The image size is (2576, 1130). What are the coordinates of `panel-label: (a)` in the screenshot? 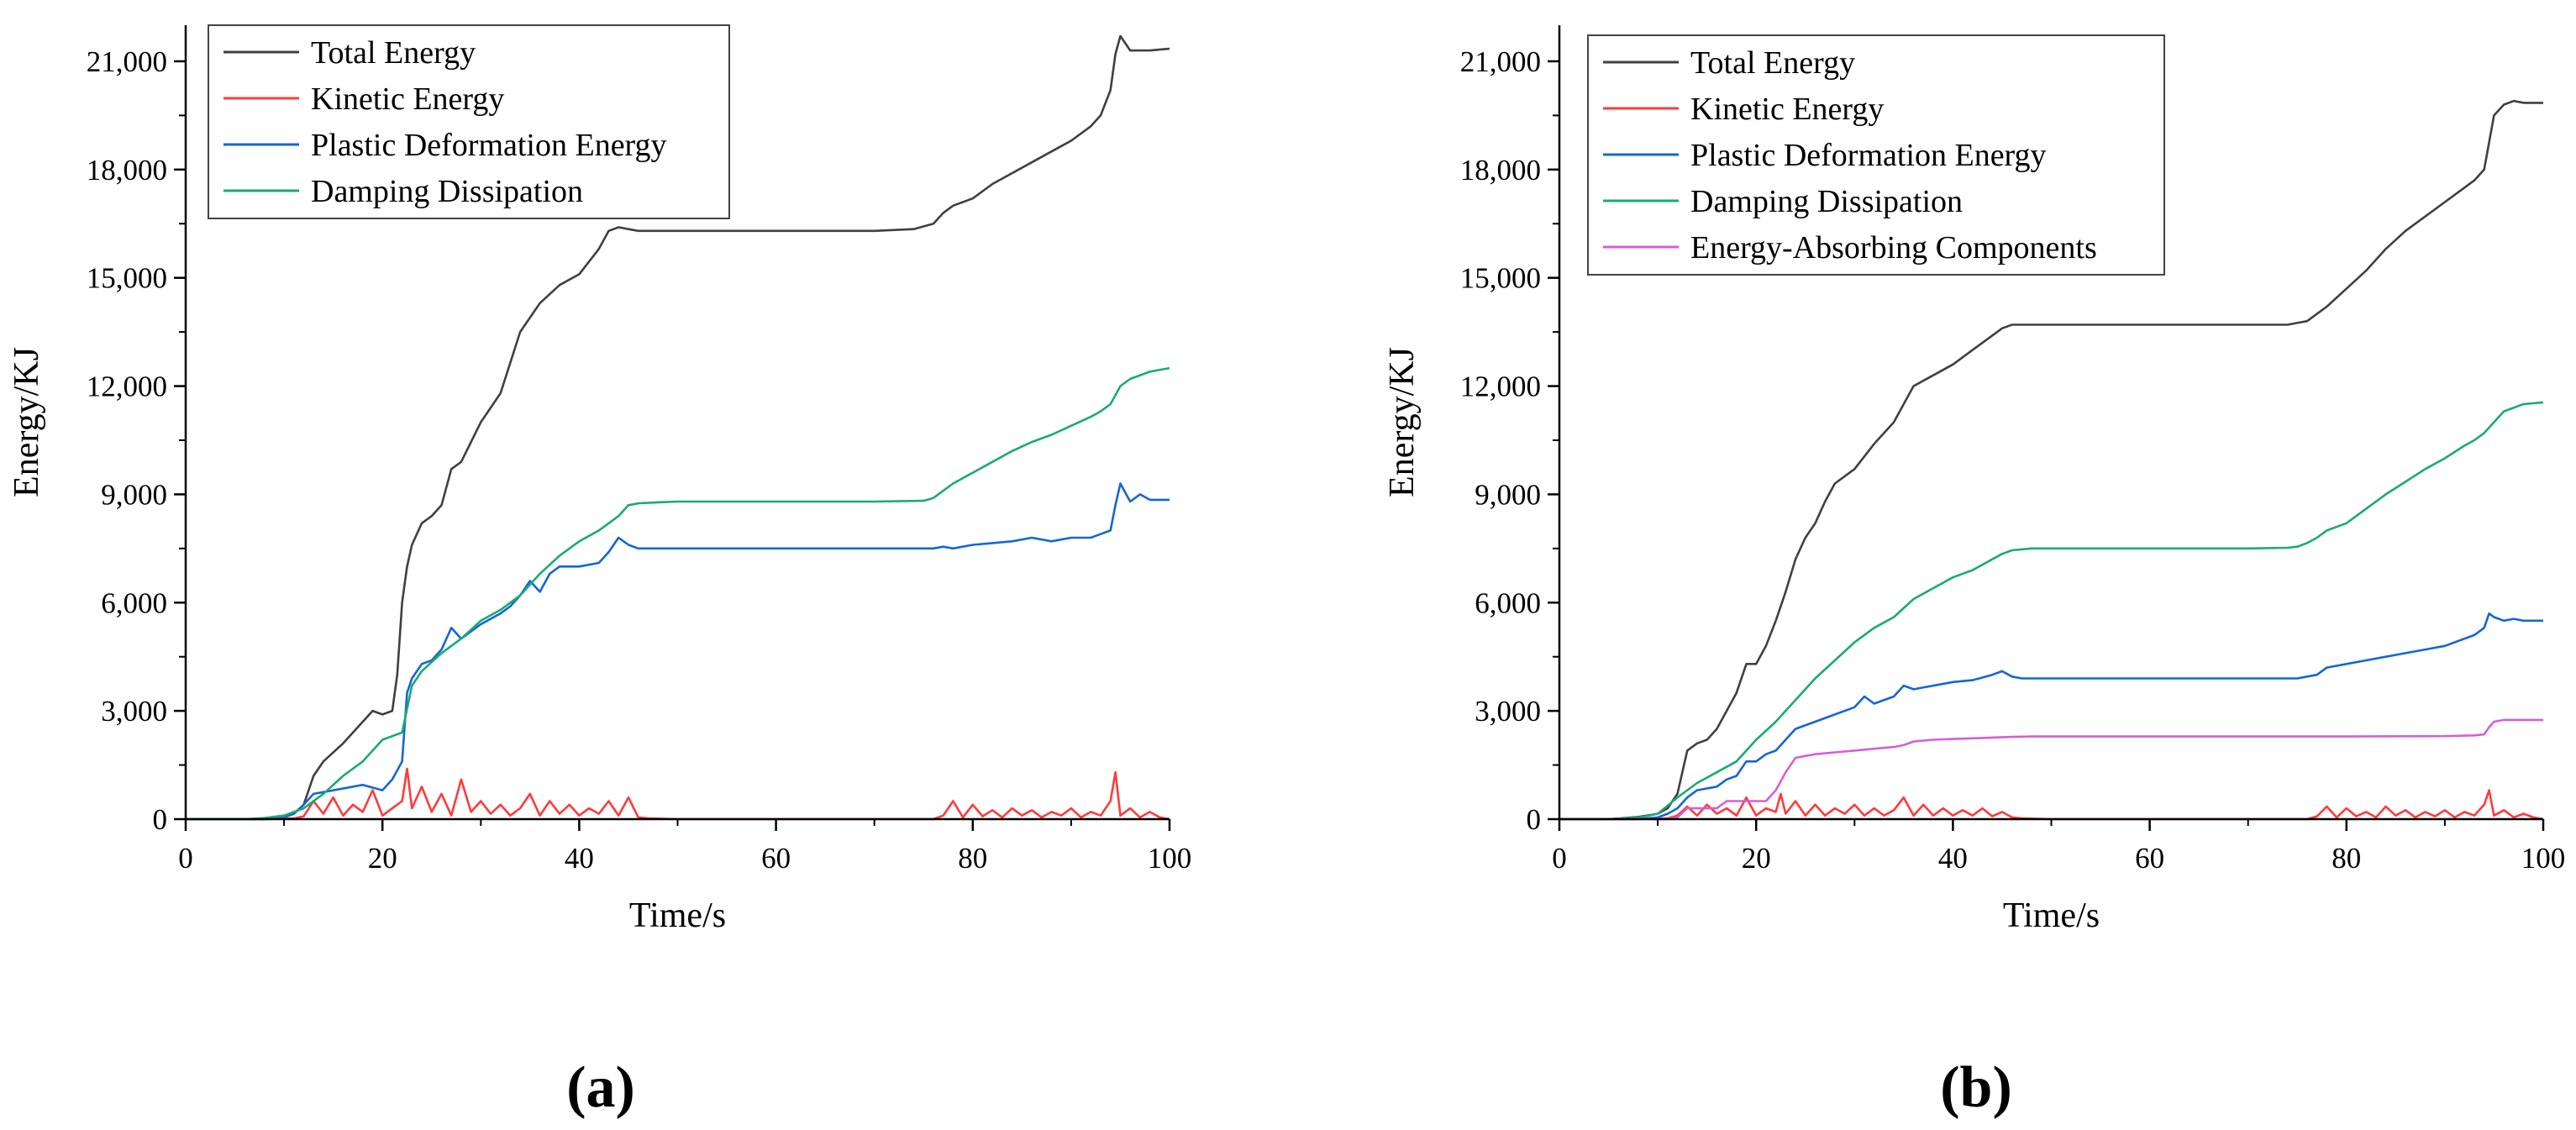 It's located at (600, 1087).